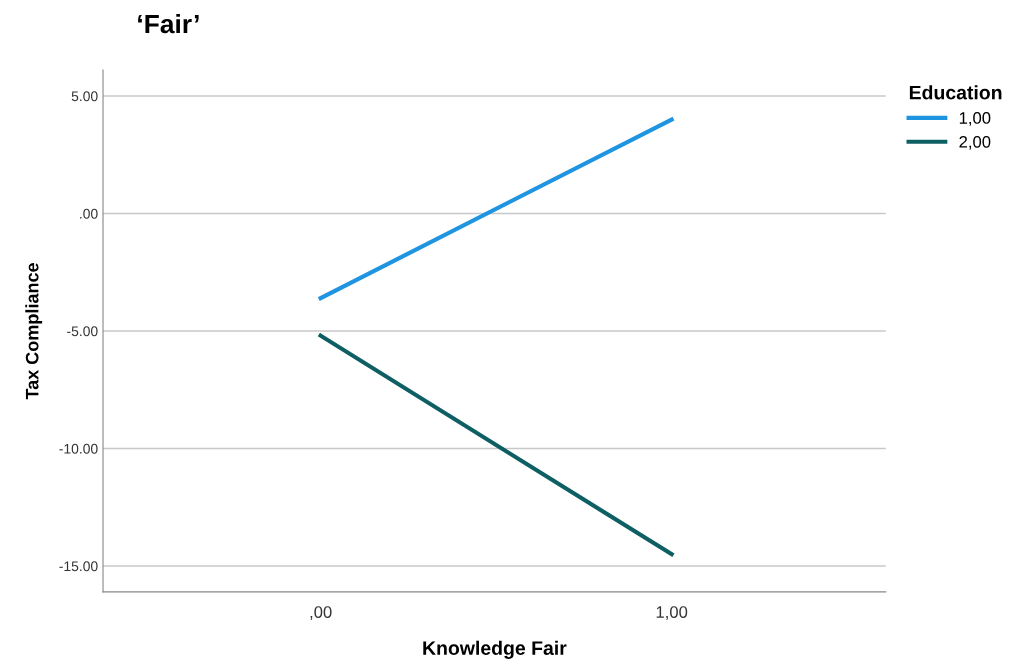  I want to click on legend-label: 1,00, so click(975, 119).